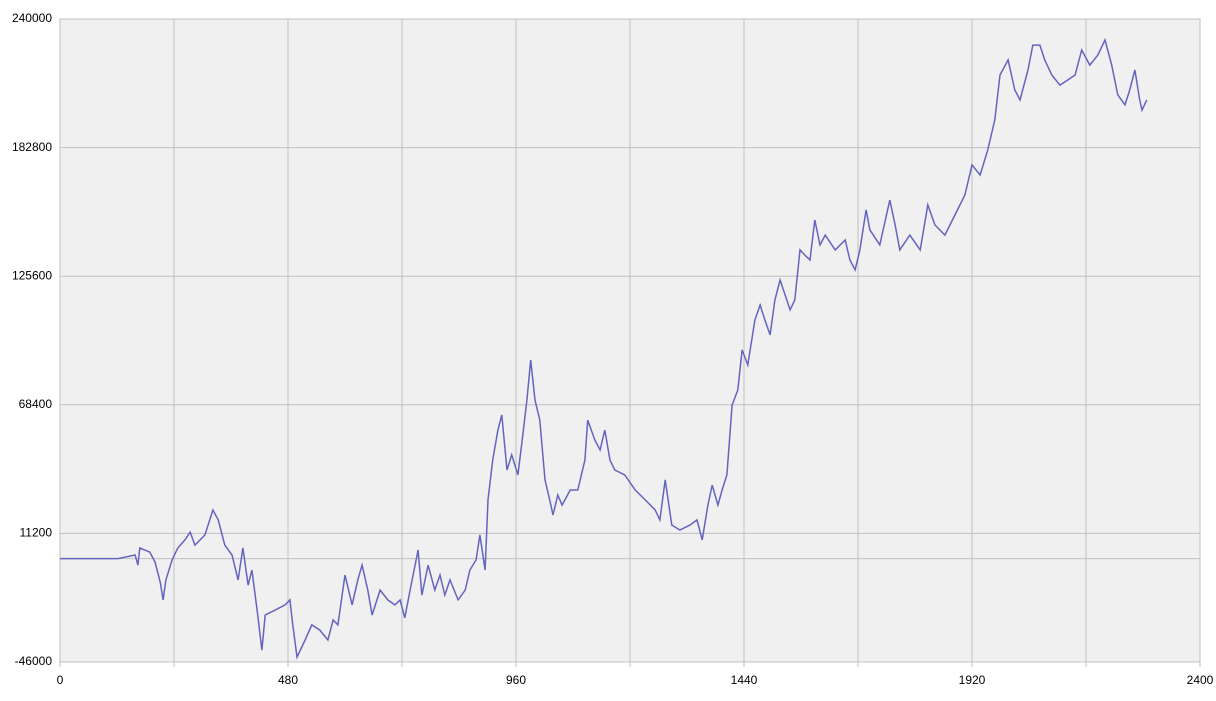  Describe the element at coordinates (972, 680) in the screenshot. I see `x-tick-label: 1920` at that location.